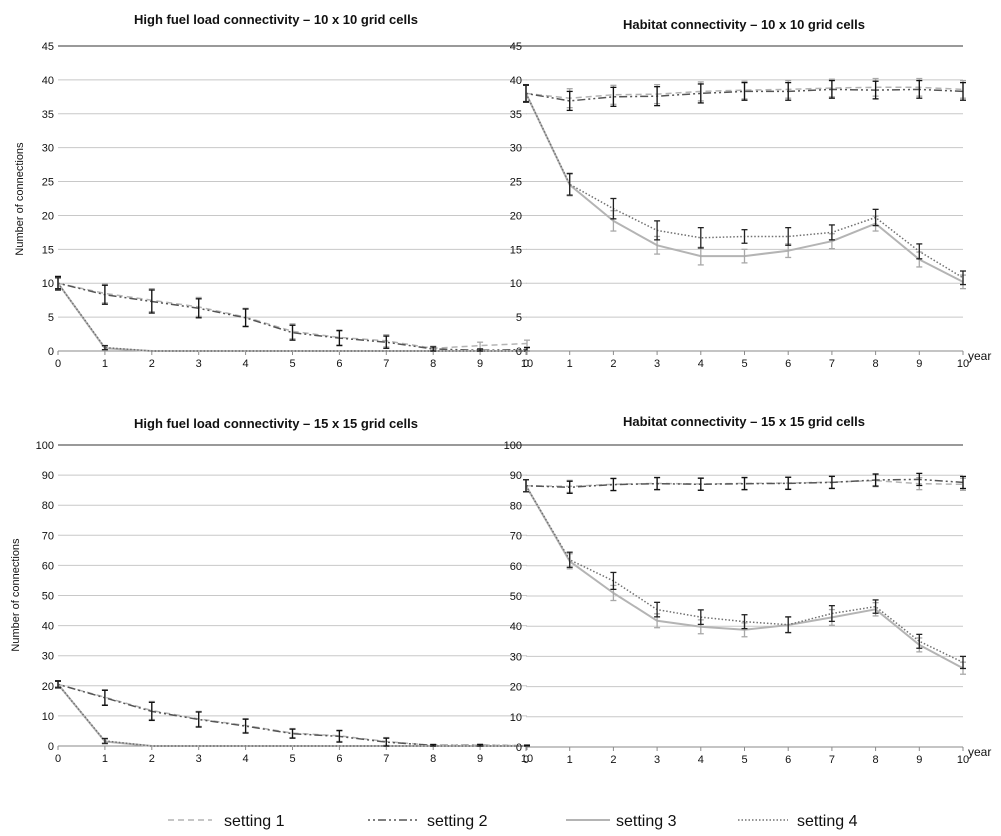 The width and height of the screenshot is (1001, 836). I want to click on x-tick-label: 7, so click(386, 759).